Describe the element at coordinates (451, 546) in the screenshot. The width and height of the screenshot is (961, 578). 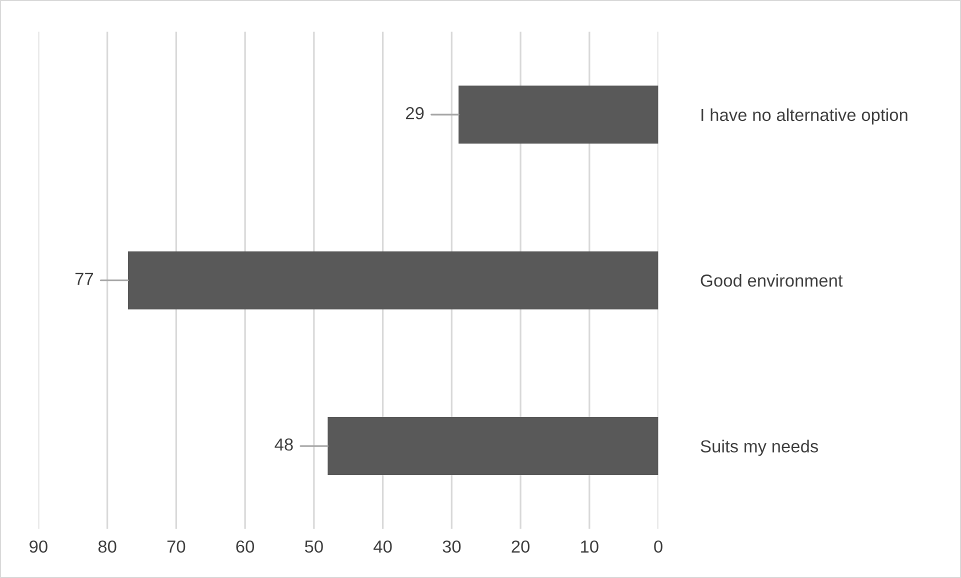
I see `x-tick-label: 30` at that location.